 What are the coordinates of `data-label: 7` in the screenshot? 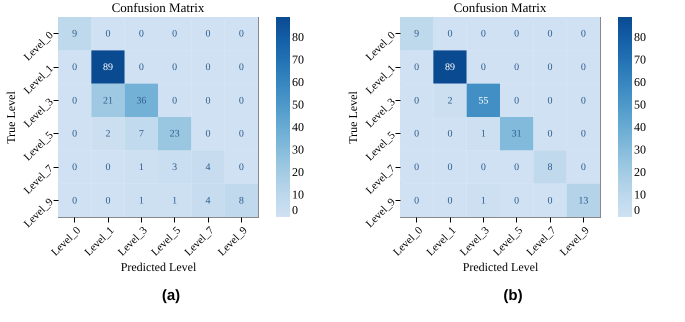 It's located at (141, 134).